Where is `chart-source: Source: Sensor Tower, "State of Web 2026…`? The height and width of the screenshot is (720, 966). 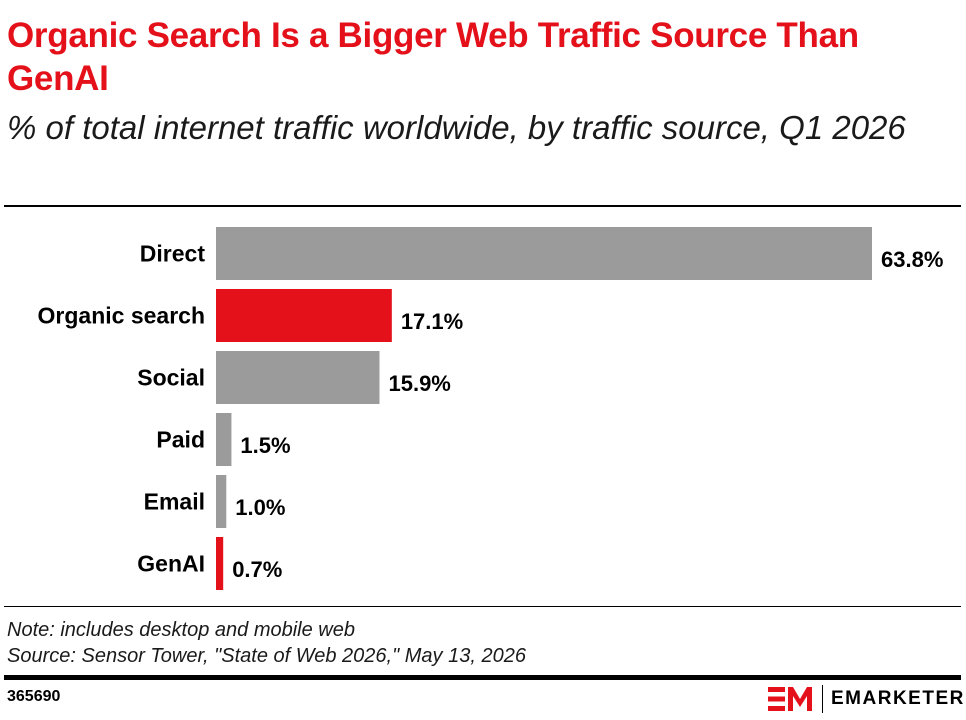
chart-source: Source: Sensor Tower, "State of Web 2026… is located at coordinates (266, 656).